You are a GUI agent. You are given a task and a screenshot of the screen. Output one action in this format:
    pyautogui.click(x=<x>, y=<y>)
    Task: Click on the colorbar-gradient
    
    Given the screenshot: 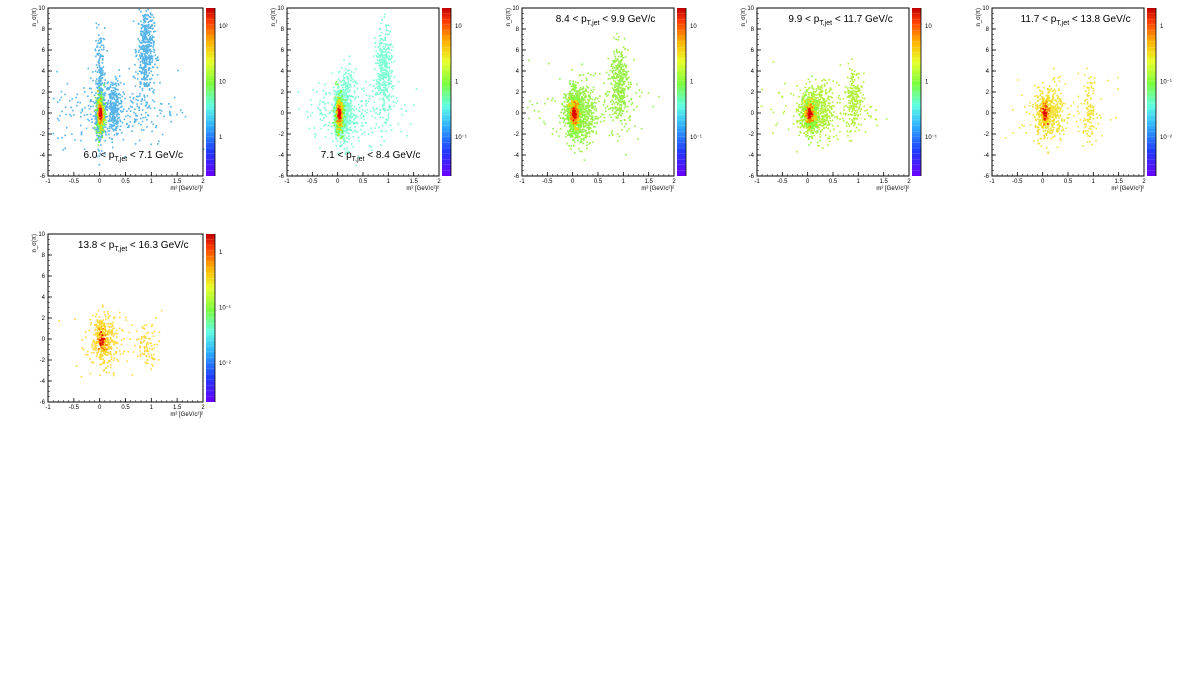 What is the action you would take?
    pyautogui.click(x=210, y=92)
    